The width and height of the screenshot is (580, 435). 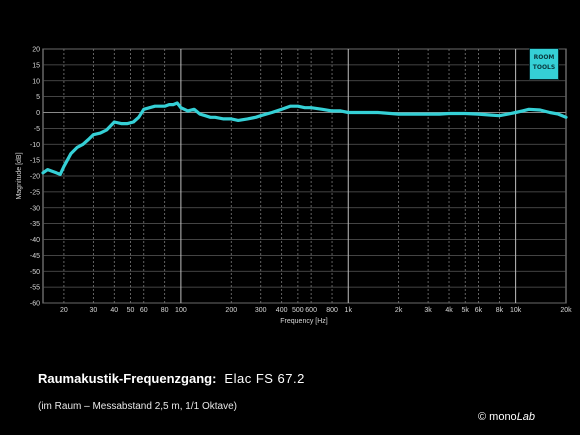 I want to click on y-tick-label: -20, so click(x=35, y=177).